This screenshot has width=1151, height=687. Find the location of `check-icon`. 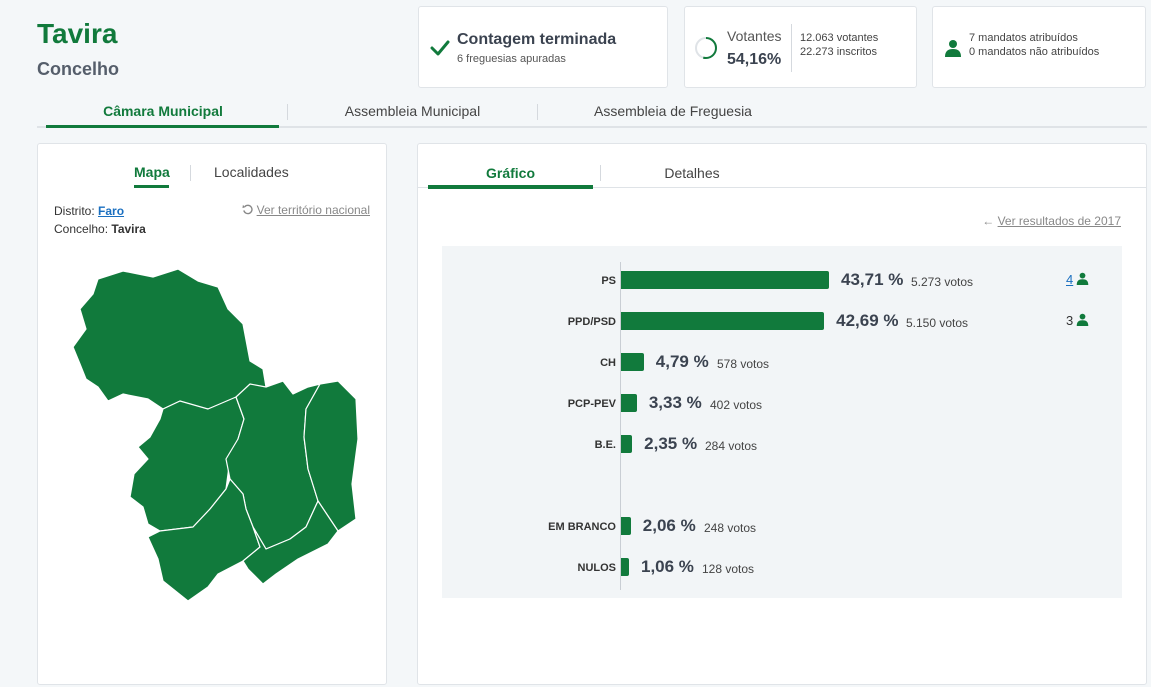

check-icon is located at coordinates (440, 48).